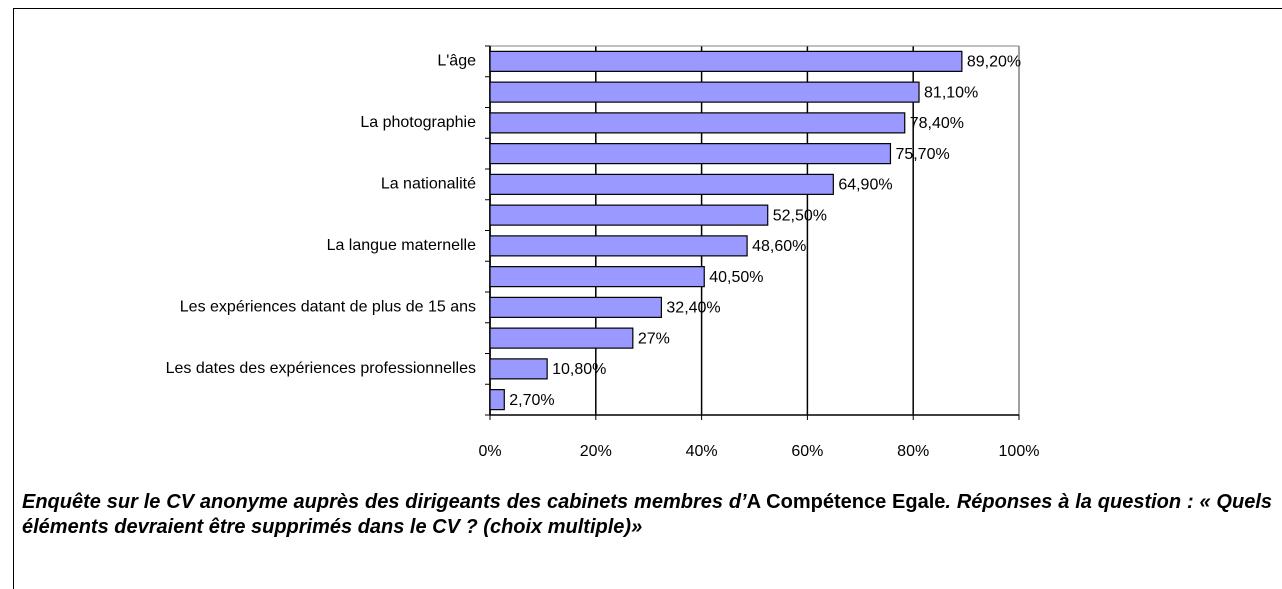 The height and width of the screenshot is (589, 1282). I want to click on y-tick-label: La photographie, so click(418, 122).